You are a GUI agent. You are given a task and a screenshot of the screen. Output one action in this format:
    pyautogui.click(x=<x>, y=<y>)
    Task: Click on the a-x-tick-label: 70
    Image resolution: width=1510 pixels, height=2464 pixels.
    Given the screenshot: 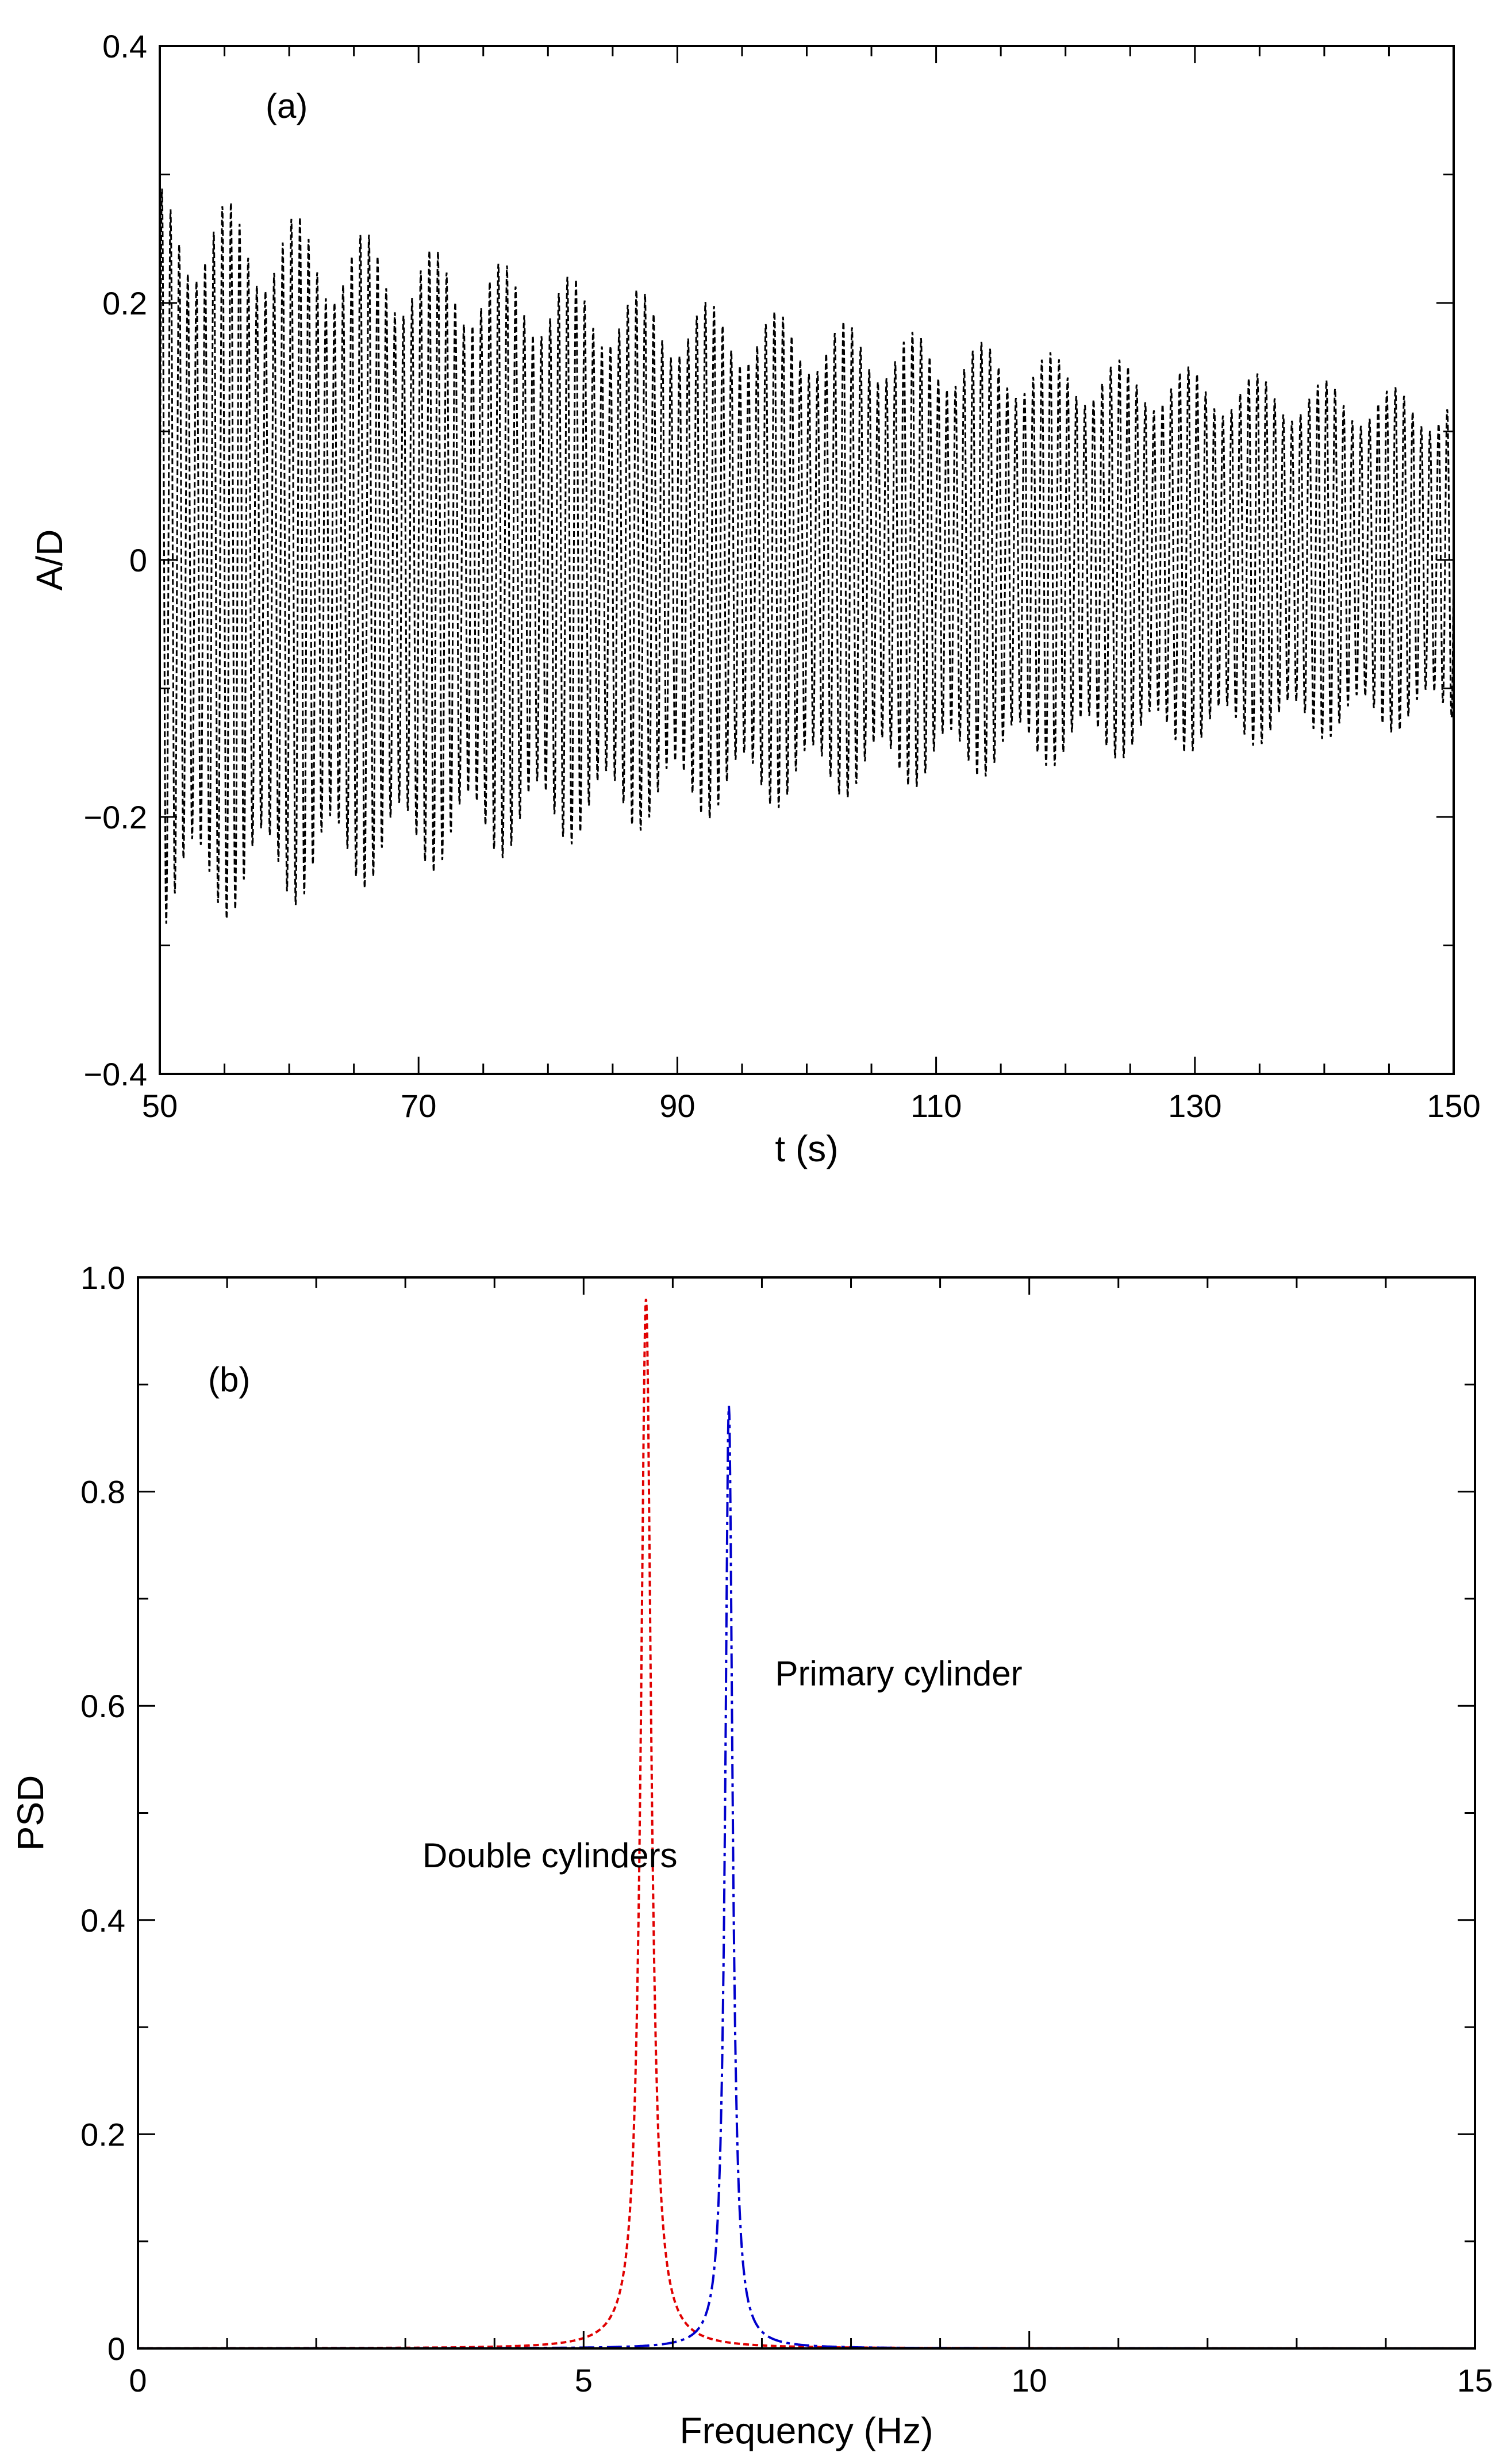 What is the action you would take?
    pyautogui.click(x=418, y=1106)
    